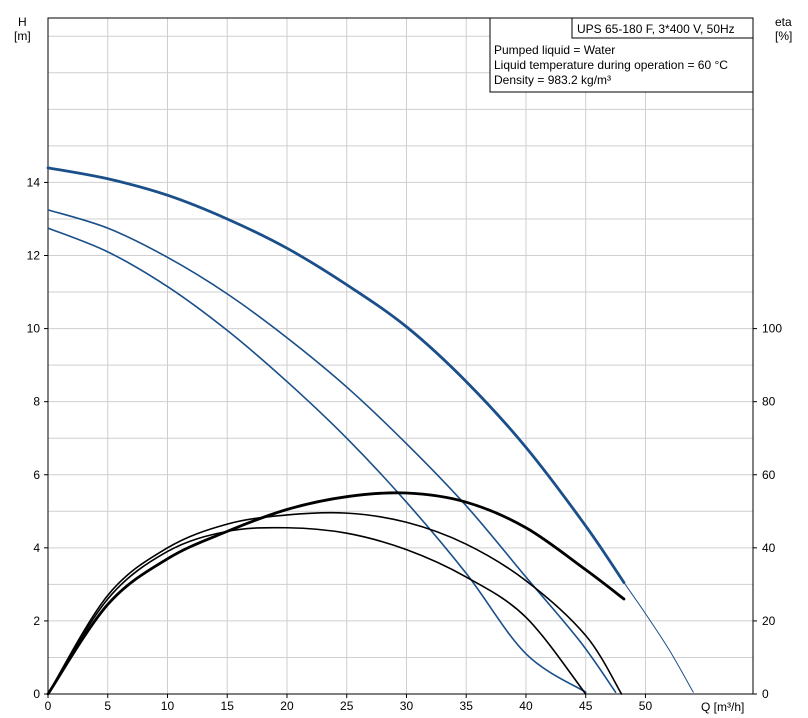  I want to click on x-tick-label: 20, so click(287, 706).